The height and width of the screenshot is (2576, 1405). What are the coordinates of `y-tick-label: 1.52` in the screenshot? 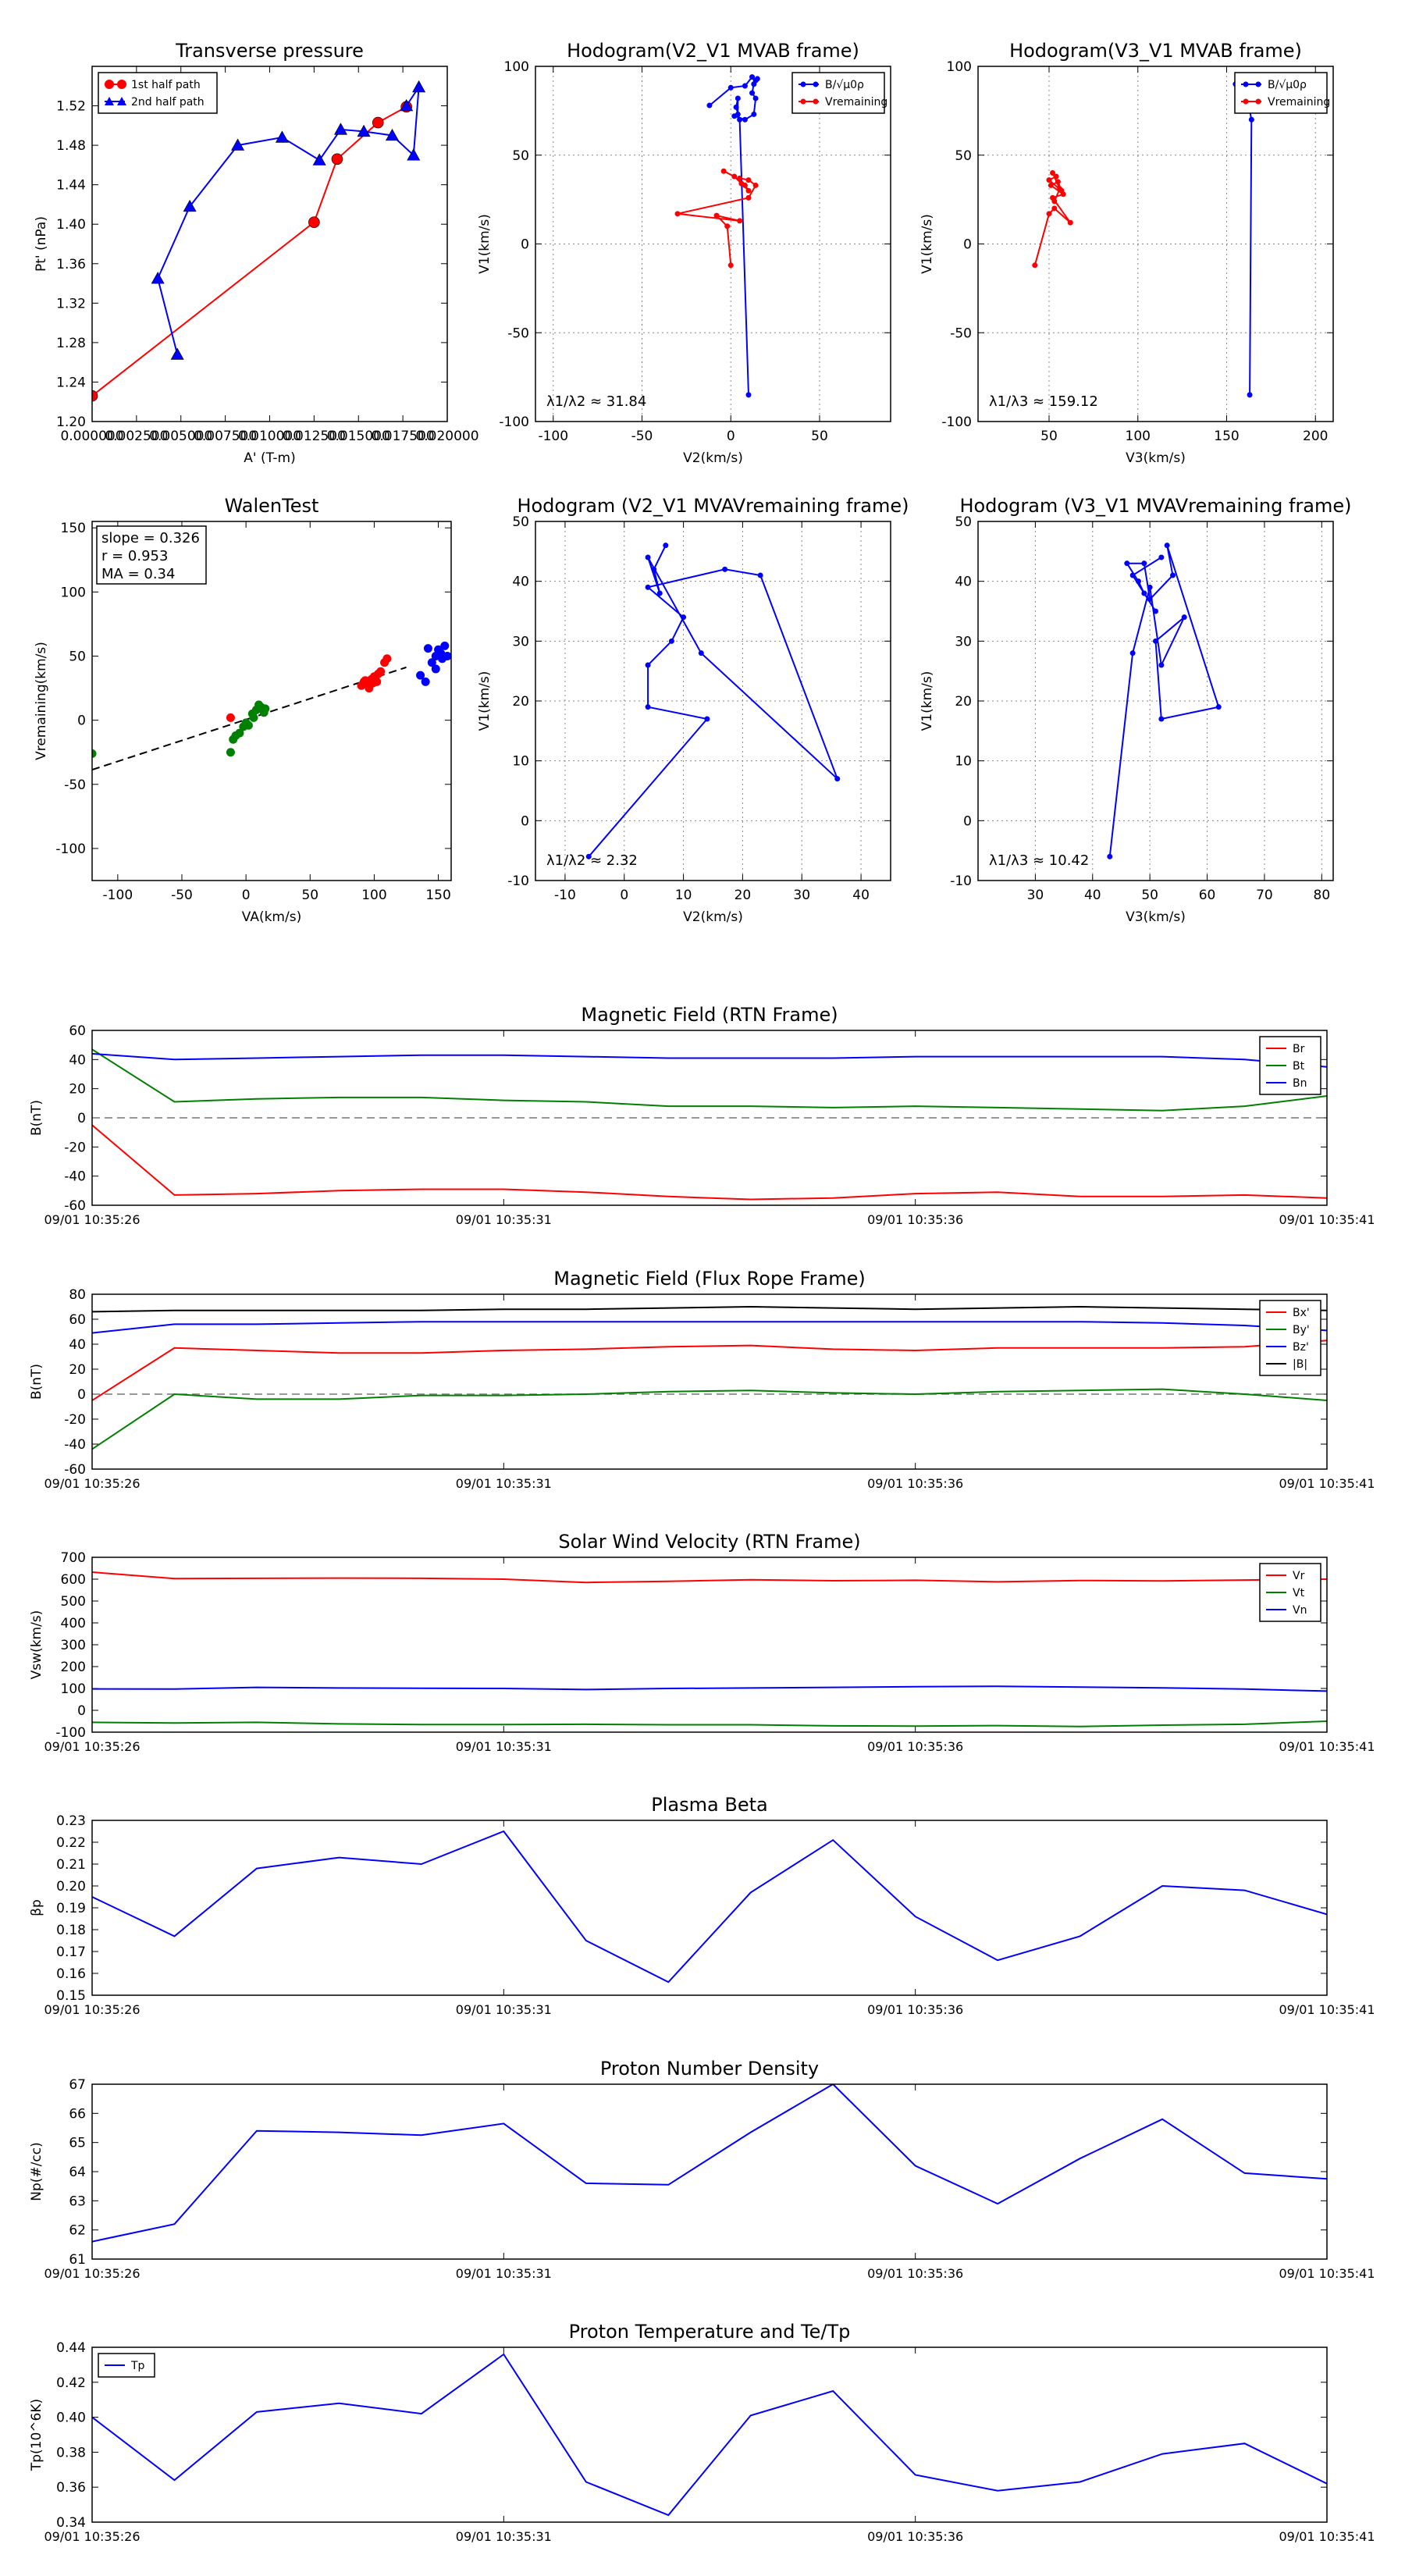 It's located at (71, 107).